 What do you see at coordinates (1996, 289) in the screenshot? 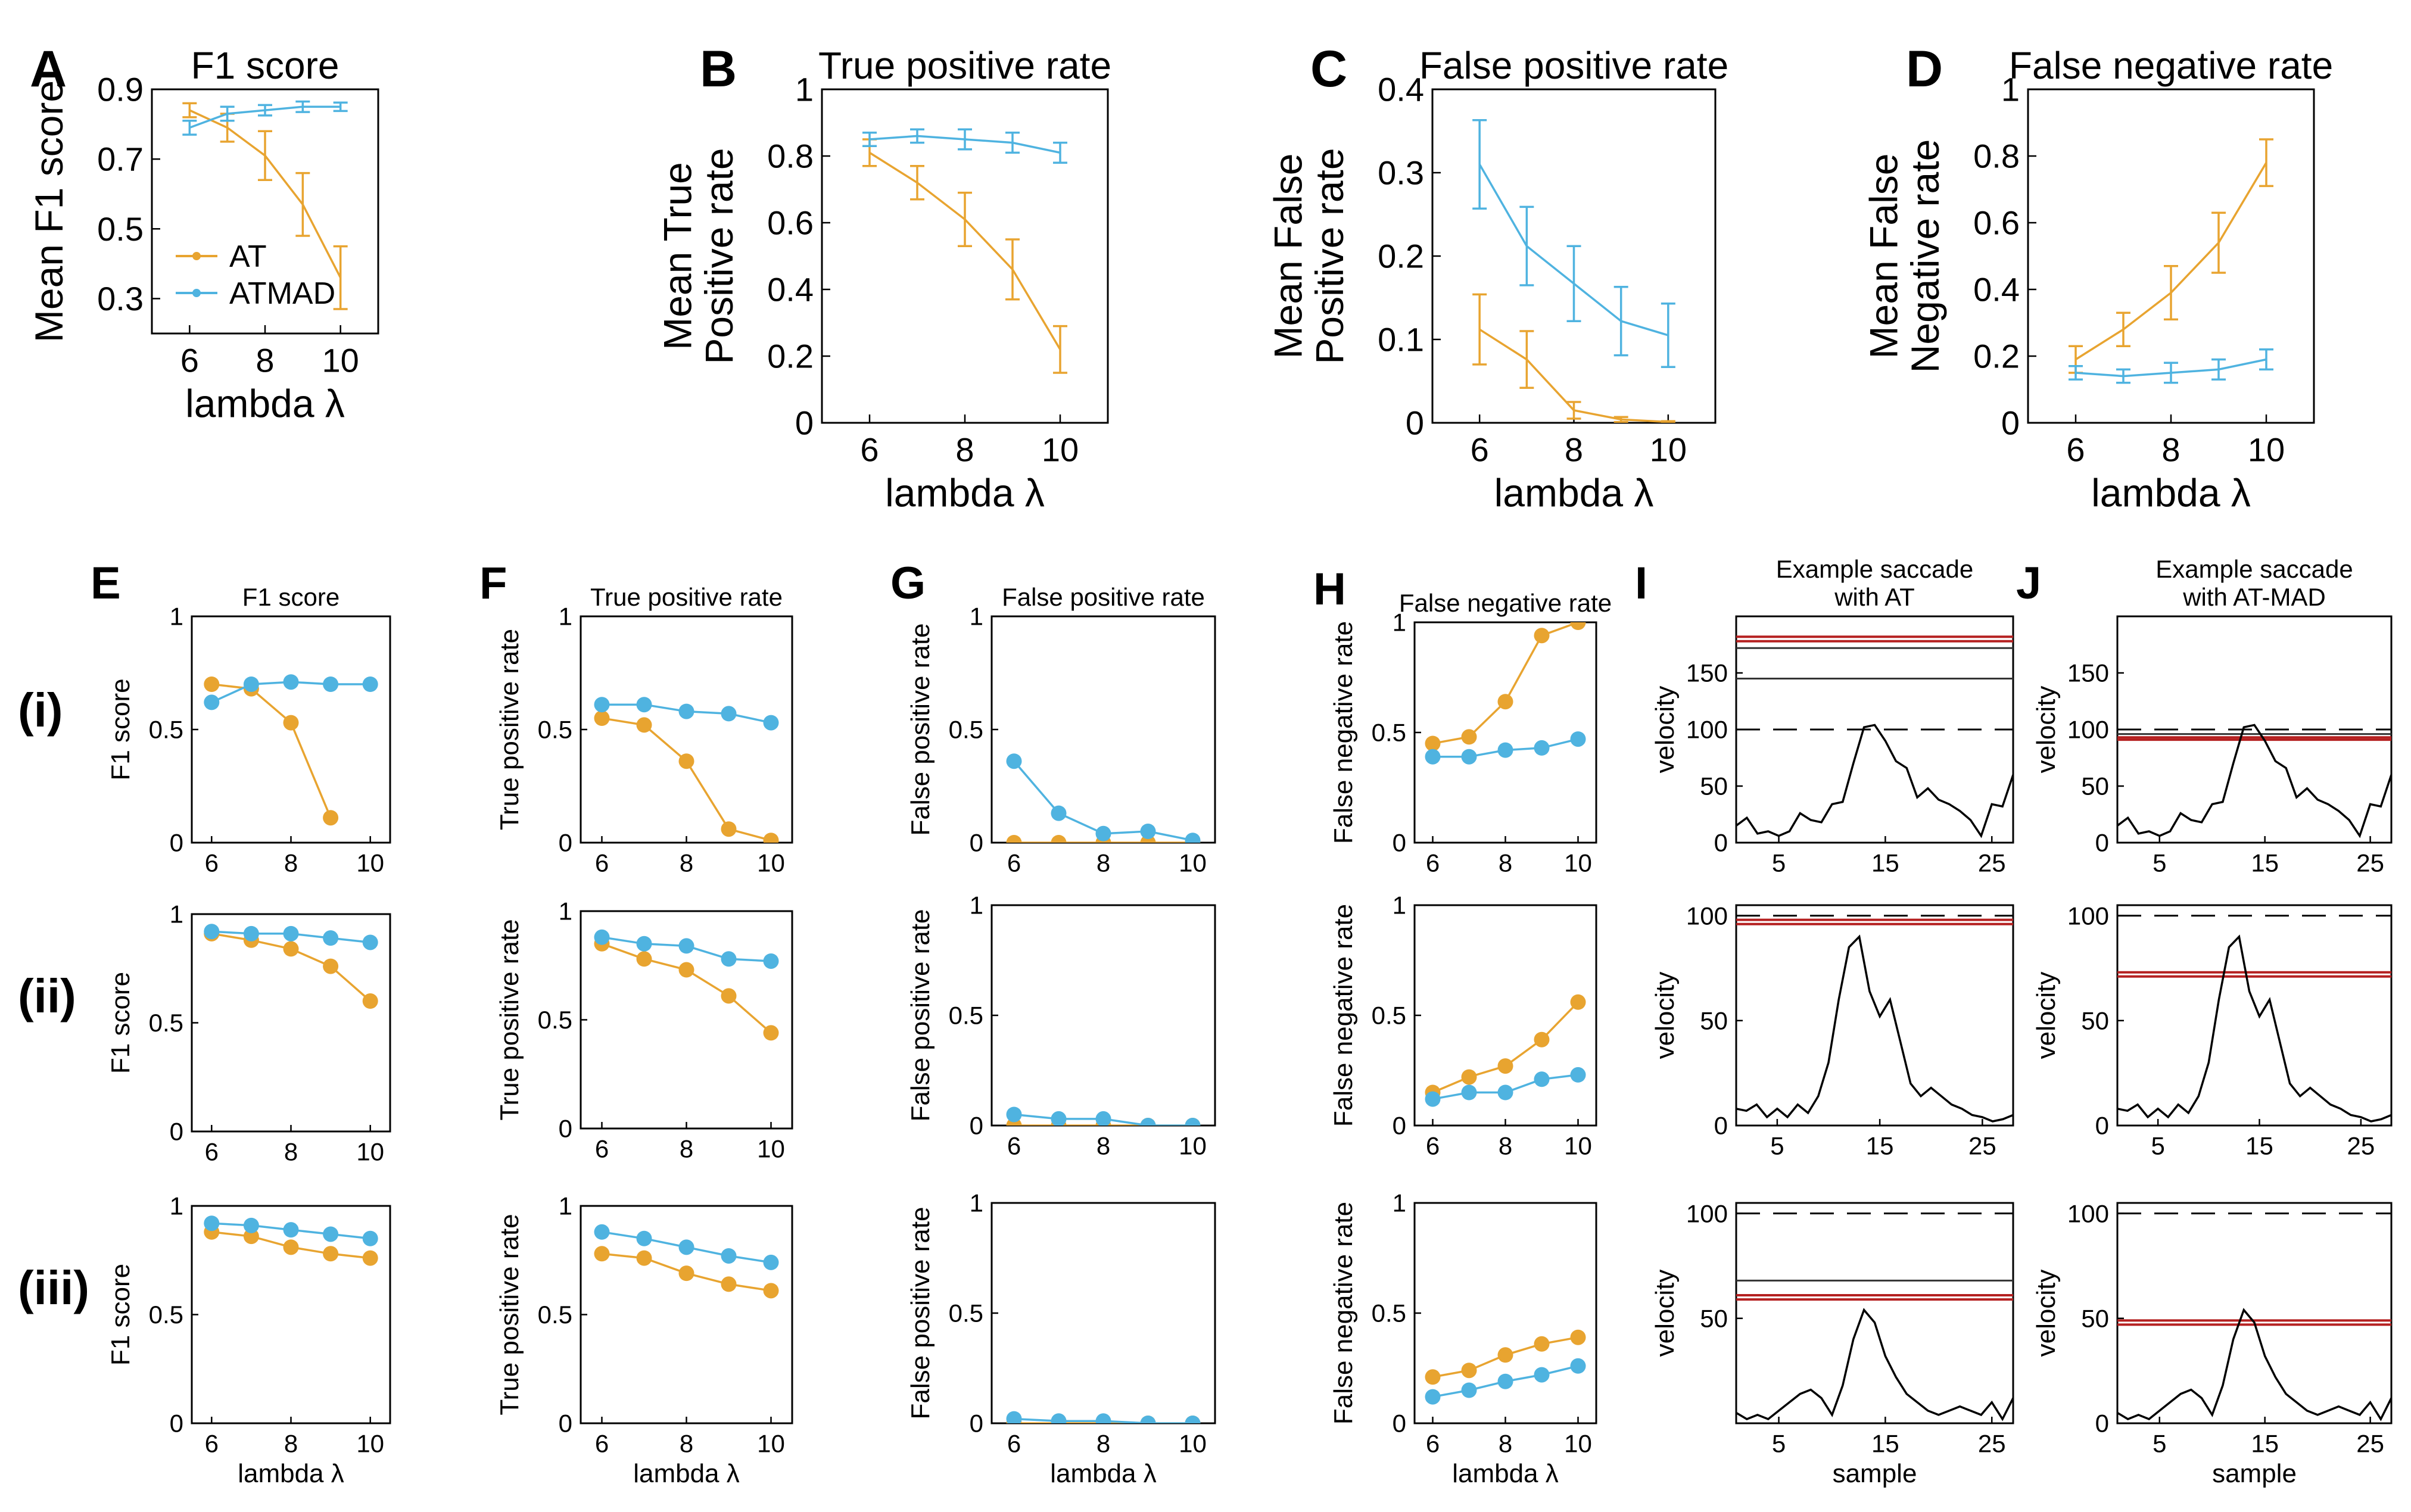
I see `y-tick-label: 0.4` at bounding box center [1996, 289].